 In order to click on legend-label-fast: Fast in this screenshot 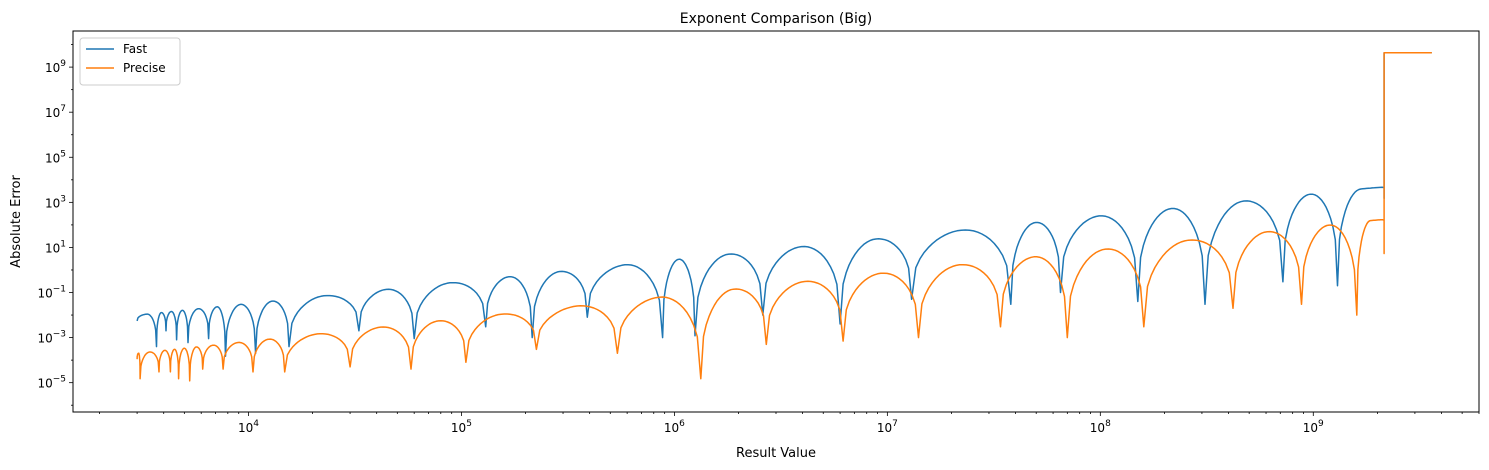, I will do `click(135, 49)`.